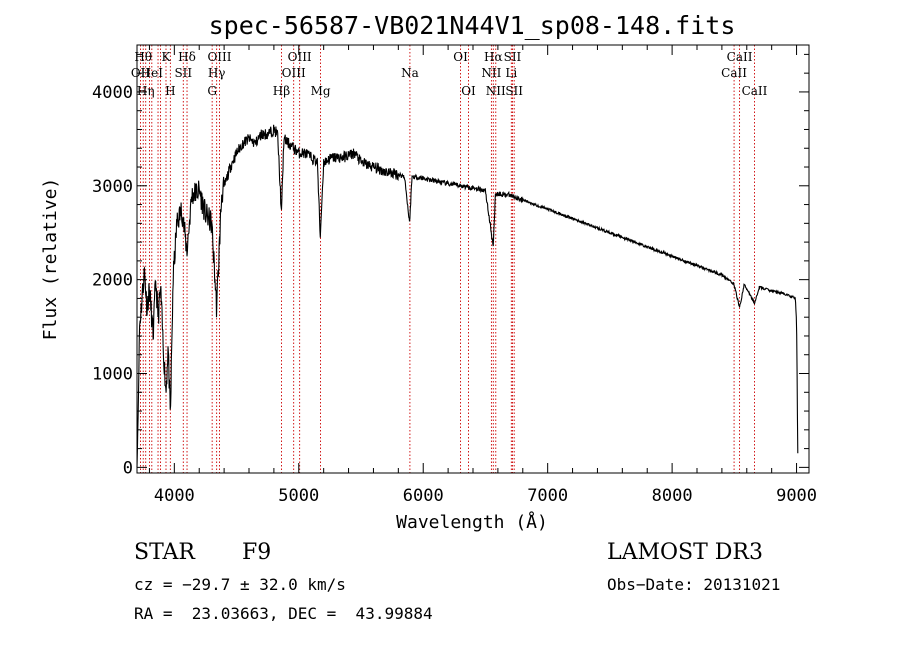  What do you see at coordinates (143, 57) in the screenshot?
I see `line-marker-label: Hθ` at bounding box center [143, 57].